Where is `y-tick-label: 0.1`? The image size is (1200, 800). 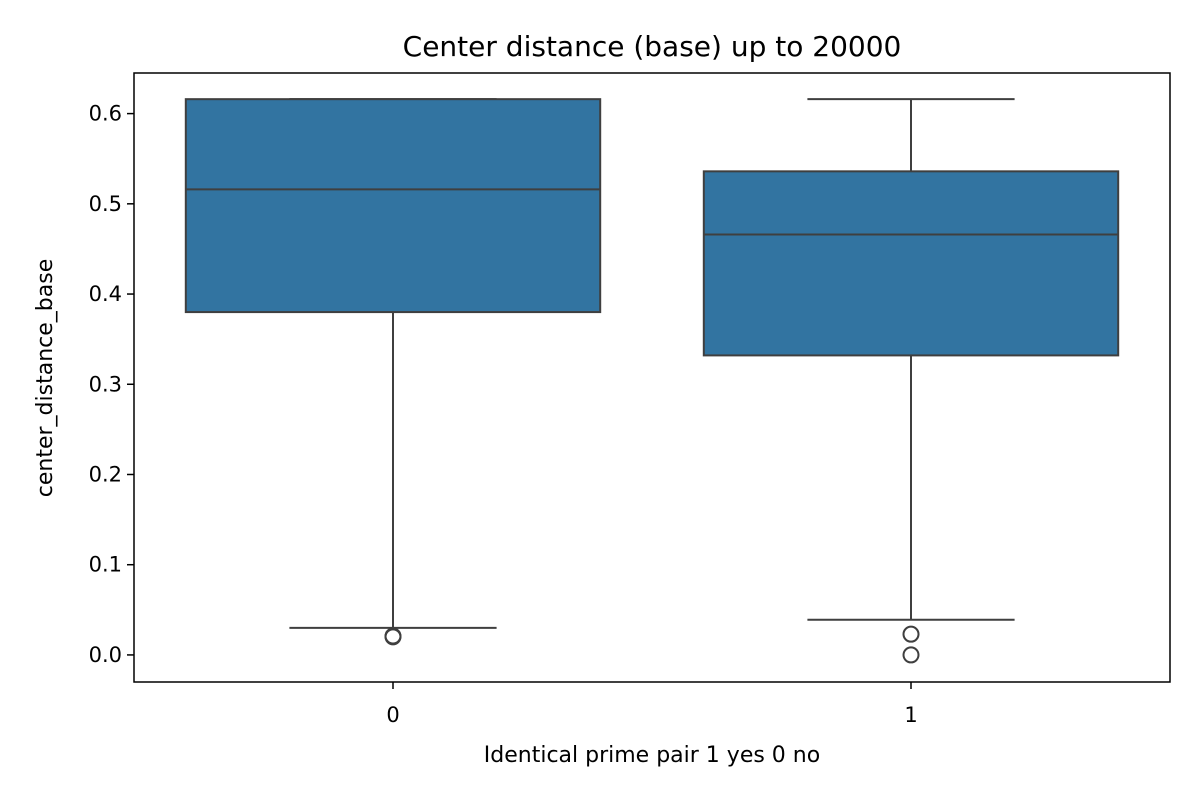 y-tick-label: 0.1 is located at coordinates (105, 565).